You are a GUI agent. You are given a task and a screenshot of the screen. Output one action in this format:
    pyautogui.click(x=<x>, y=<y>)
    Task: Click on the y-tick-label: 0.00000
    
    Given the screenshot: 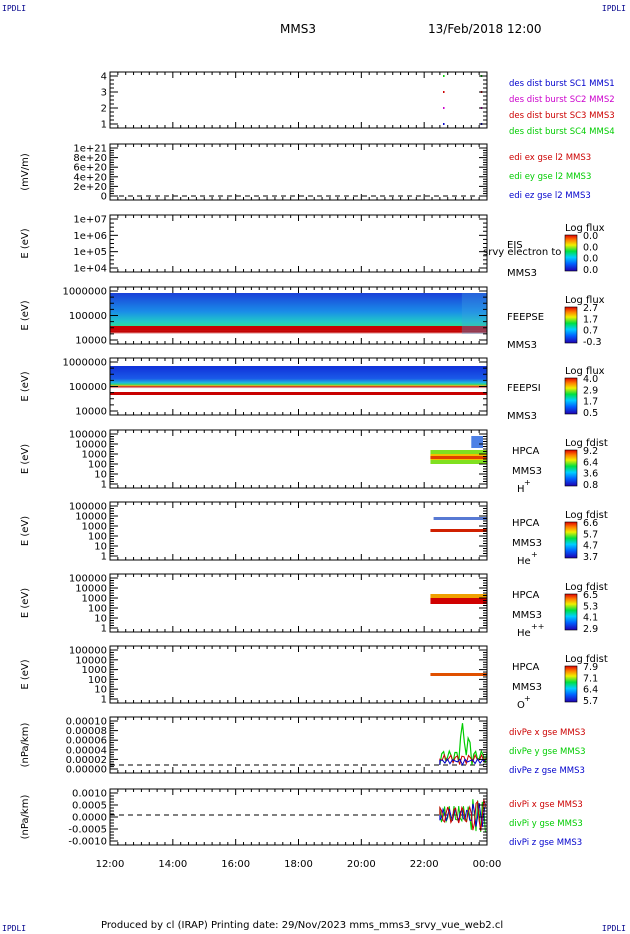 What is the action you would take?
    pyautogui.click(x=86, y=770)
    